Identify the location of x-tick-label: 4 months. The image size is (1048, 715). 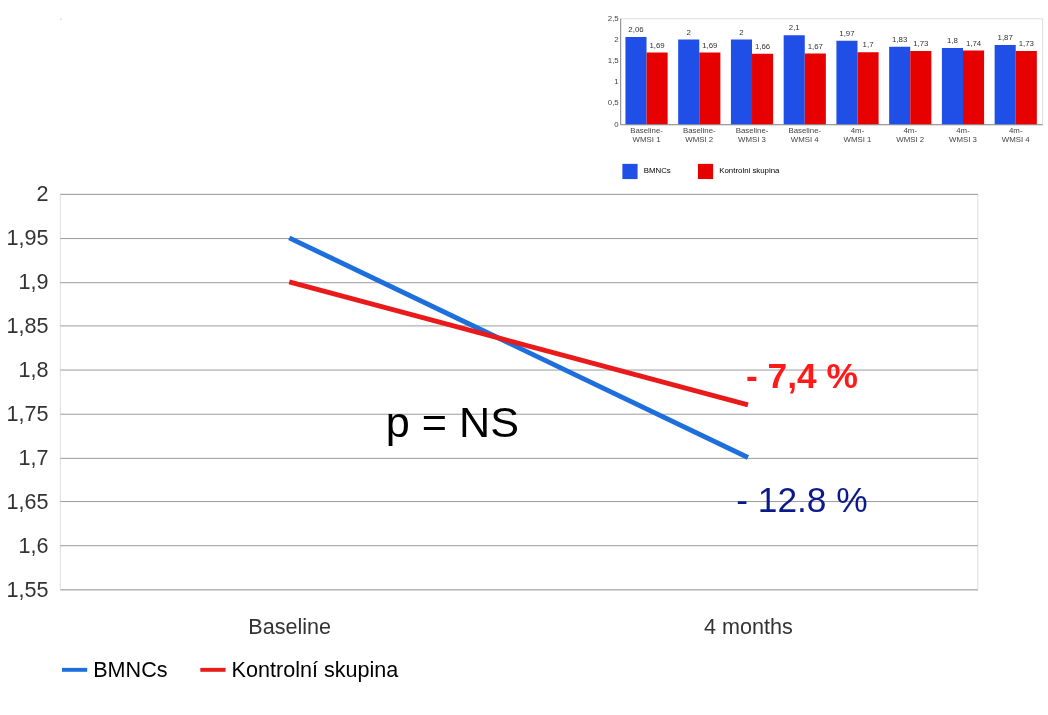
(749, 627).